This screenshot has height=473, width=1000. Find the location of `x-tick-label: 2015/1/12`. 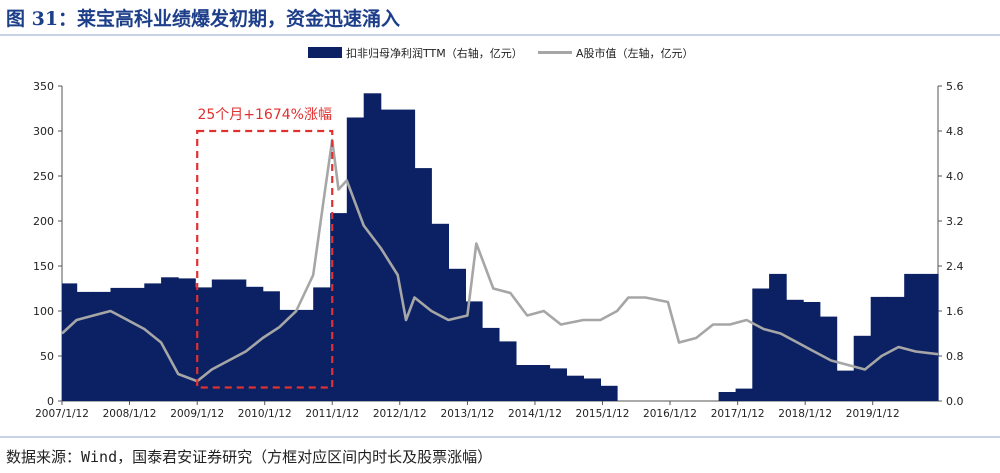

x-tick-label: 2015/1/12 is located at coordinates (603, 414).